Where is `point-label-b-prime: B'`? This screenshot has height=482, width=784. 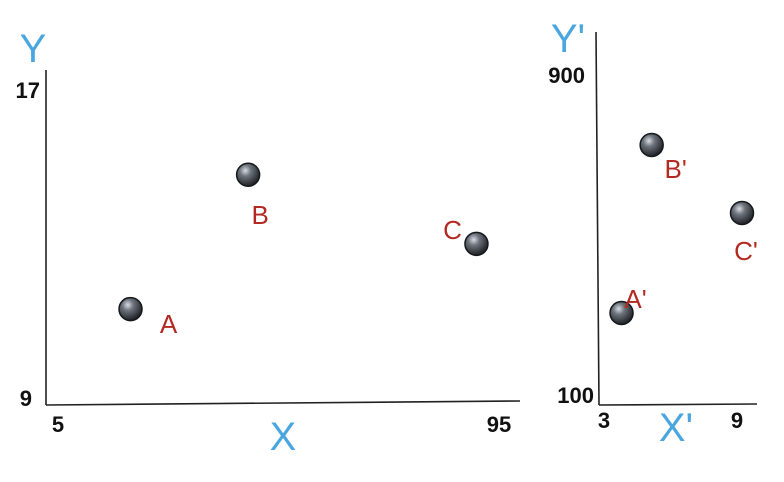 point-label-b-prime: B' is located at coordinates (675, 169).